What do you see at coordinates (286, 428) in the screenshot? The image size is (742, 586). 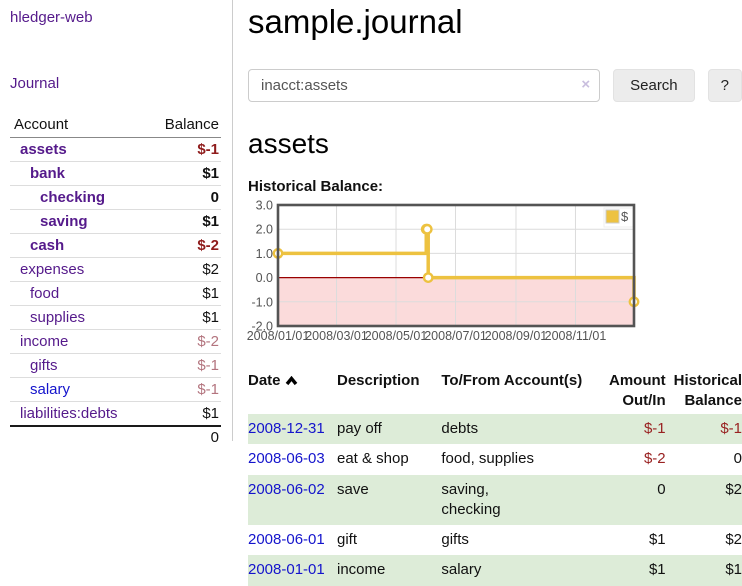 I see `transaction-date-link: 2008-12-31` at bounding box center [286, 428].